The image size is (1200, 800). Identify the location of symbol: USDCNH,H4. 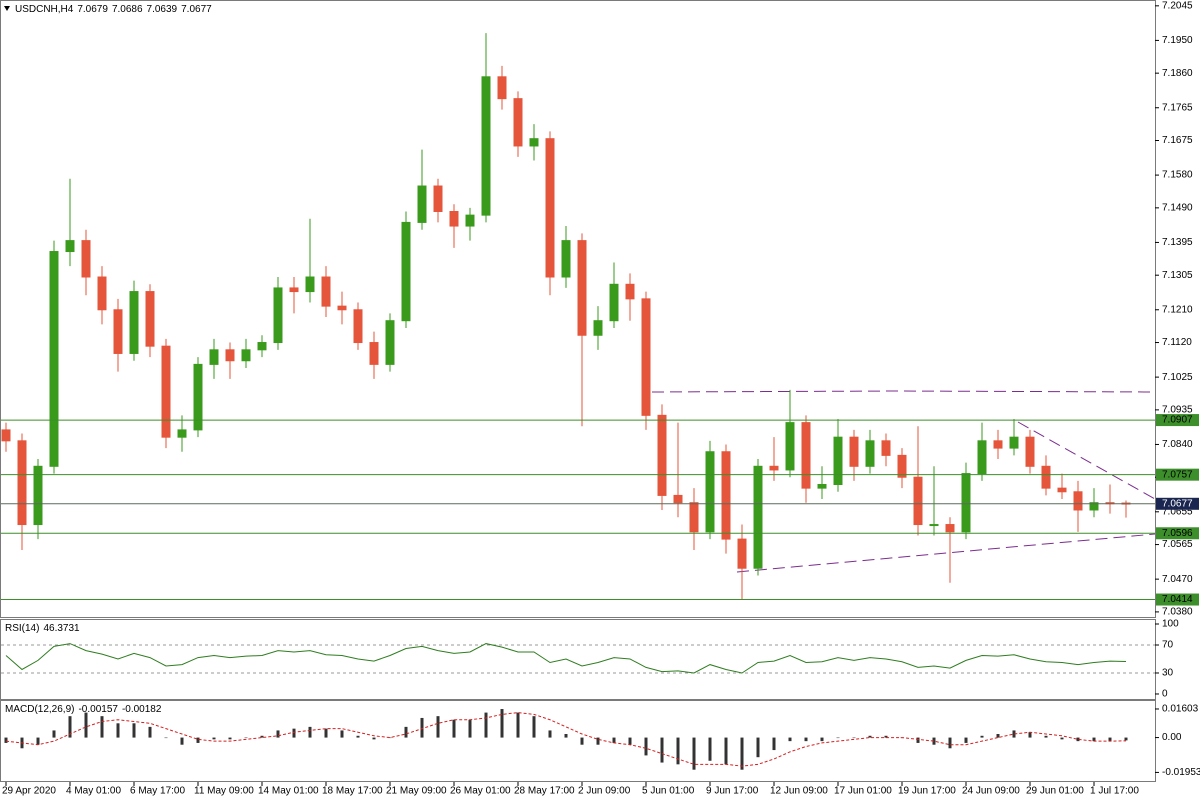
(44, 9).